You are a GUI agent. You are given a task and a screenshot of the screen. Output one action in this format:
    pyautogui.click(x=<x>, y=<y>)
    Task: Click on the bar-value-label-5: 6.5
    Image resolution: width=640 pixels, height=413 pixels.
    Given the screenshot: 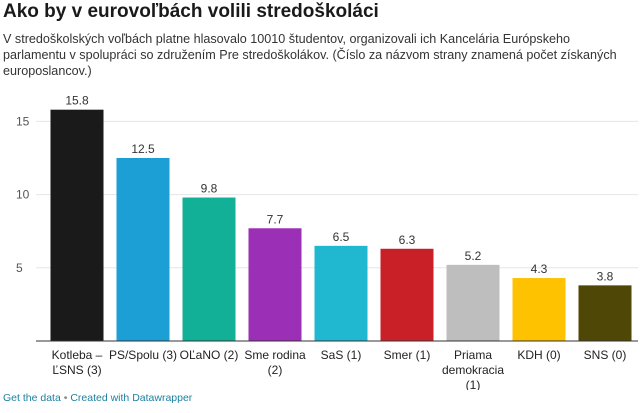 What is the action you would take?
    pyautogui.click(x=341, y=237)
    